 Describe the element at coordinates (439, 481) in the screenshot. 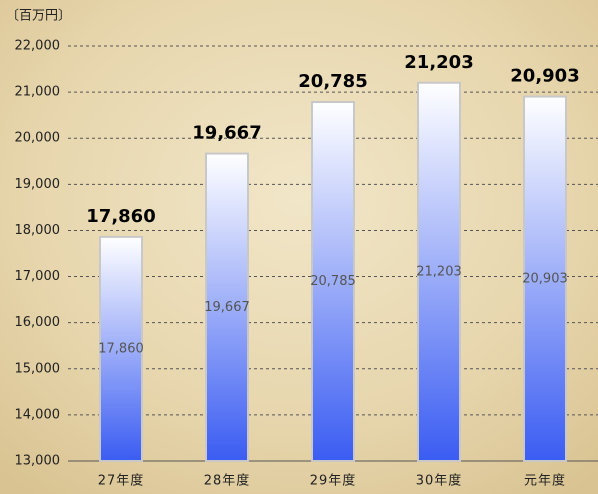

I see `x-tick-label: 30年度` at that location.